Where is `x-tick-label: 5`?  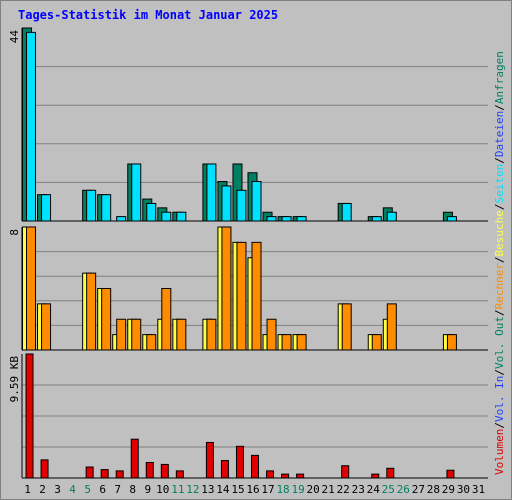
x-tick-label: 5 is located at coordinates (87, 489).